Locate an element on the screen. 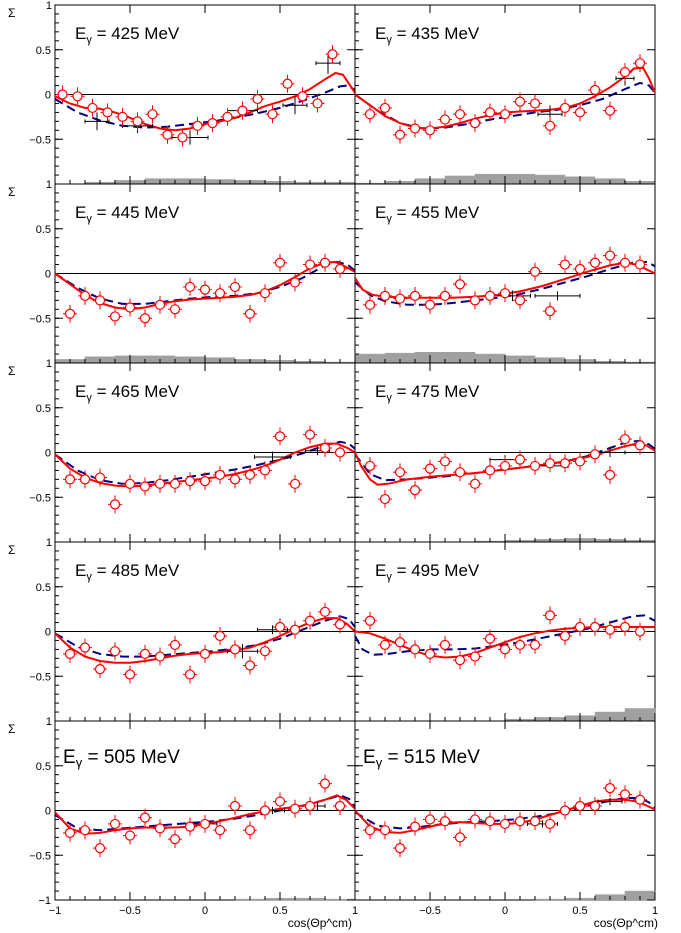 This screenshot has width=681, height=933. y-axis-title: Σ is located at coordinates (11, 550).